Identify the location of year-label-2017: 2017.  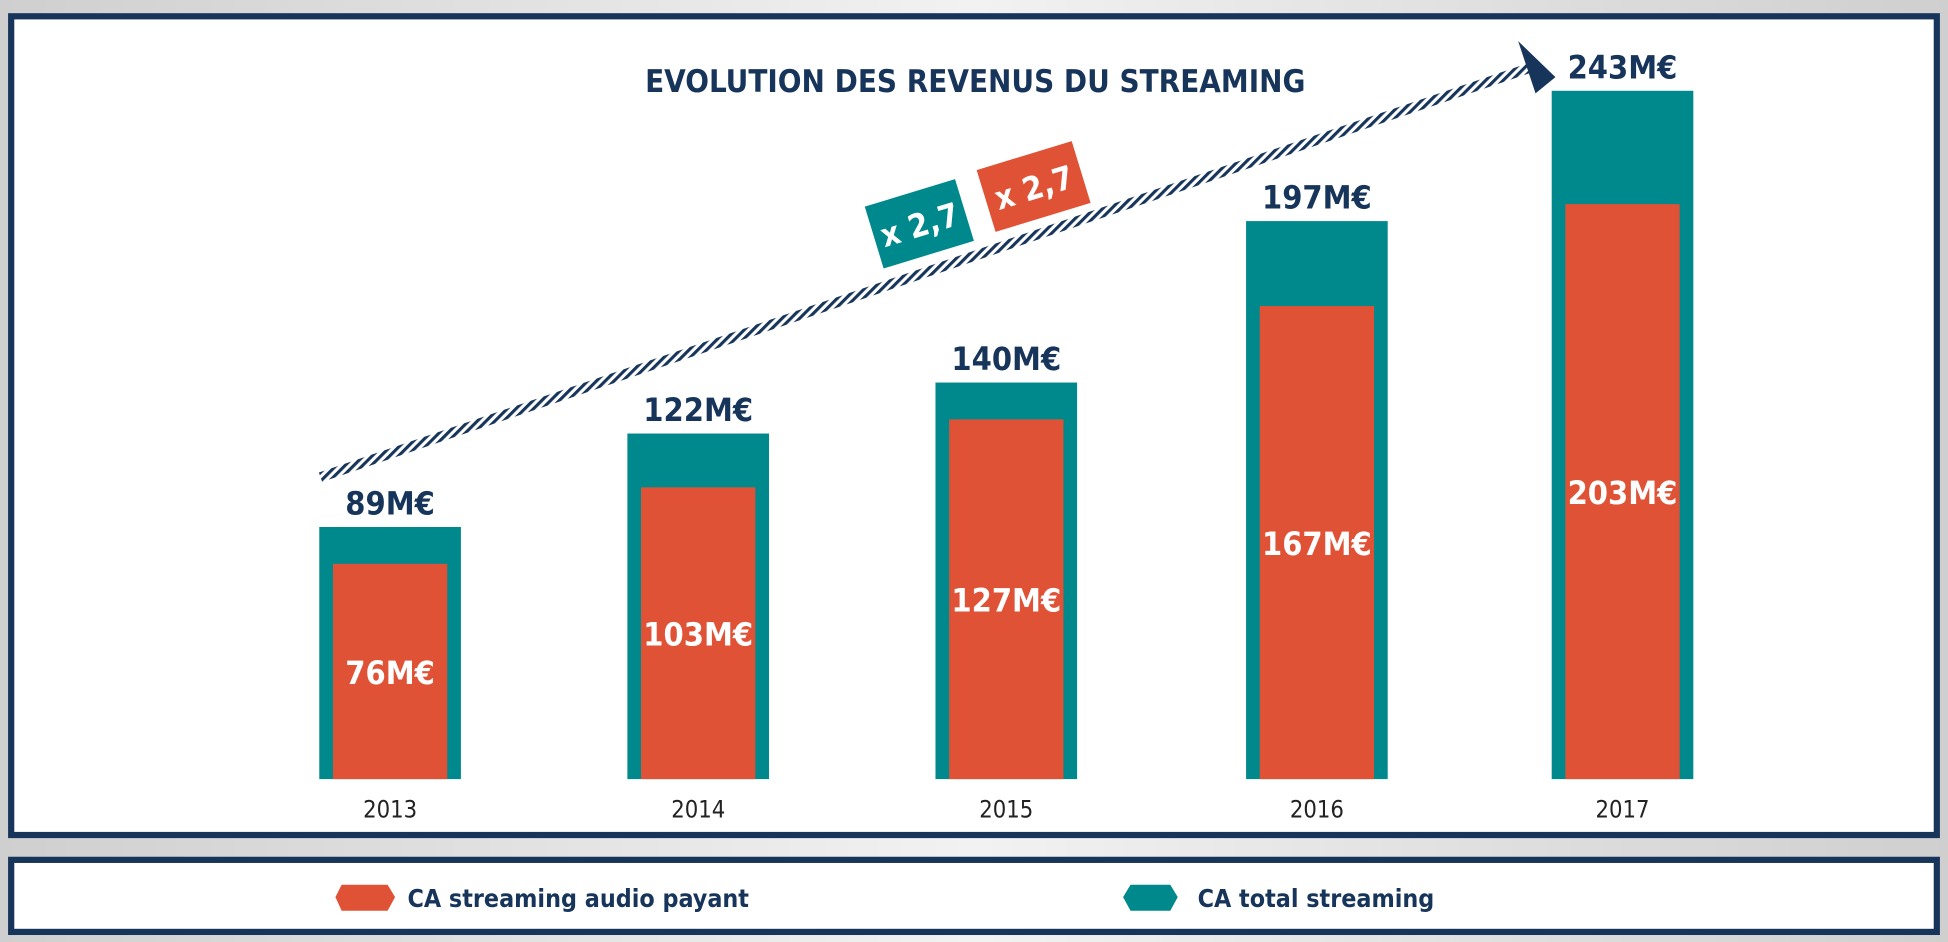
(1622, 810).